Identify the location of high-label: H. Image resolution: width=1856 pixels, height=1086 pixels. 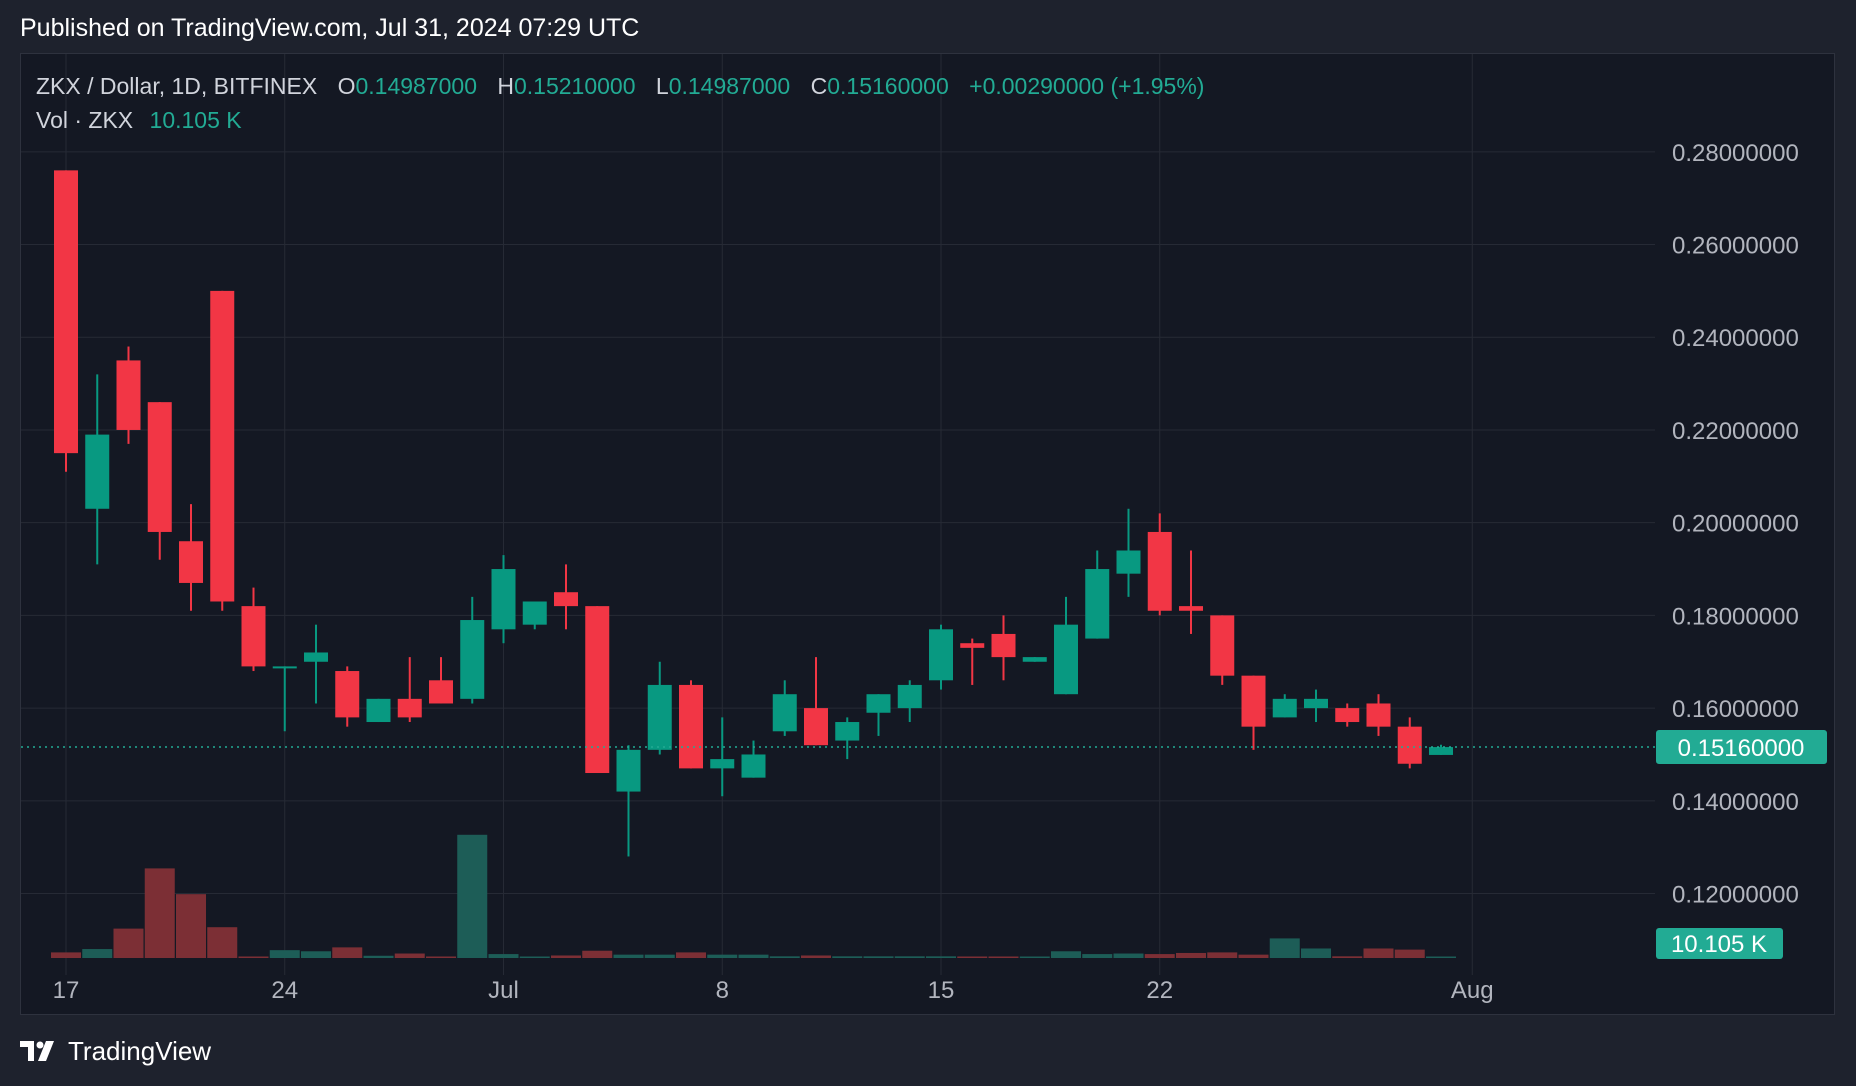
(505, 86).